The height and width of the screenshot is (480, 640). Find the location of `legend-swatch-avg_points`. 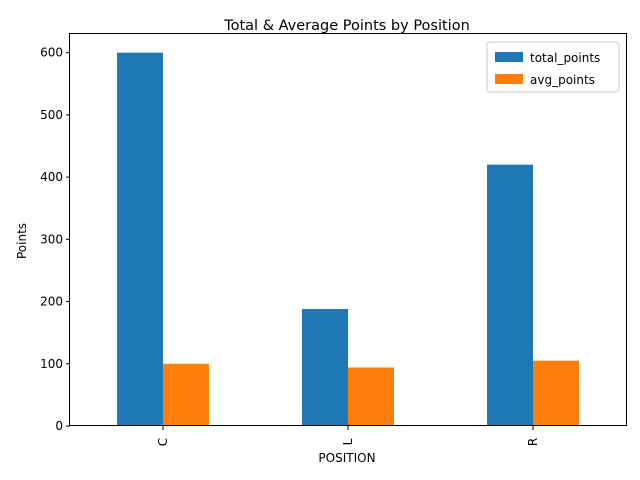

legend-swatch-avg_points is located at coordinates (509, 79).